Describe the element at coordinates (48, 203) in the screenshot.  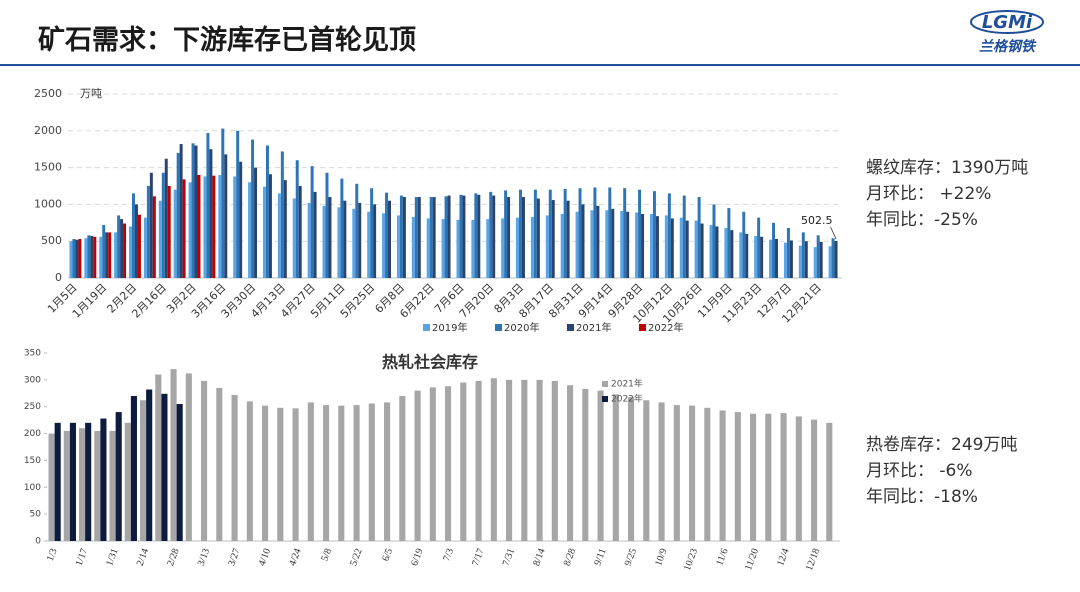
I see `y-tick-label: 1000` at that location.